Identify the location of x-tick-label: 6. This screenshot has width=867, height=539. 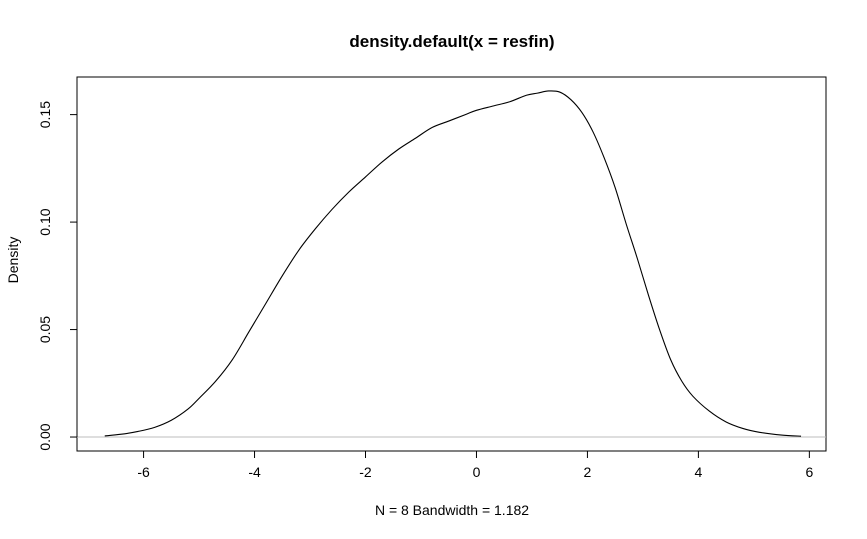
(809, 472).